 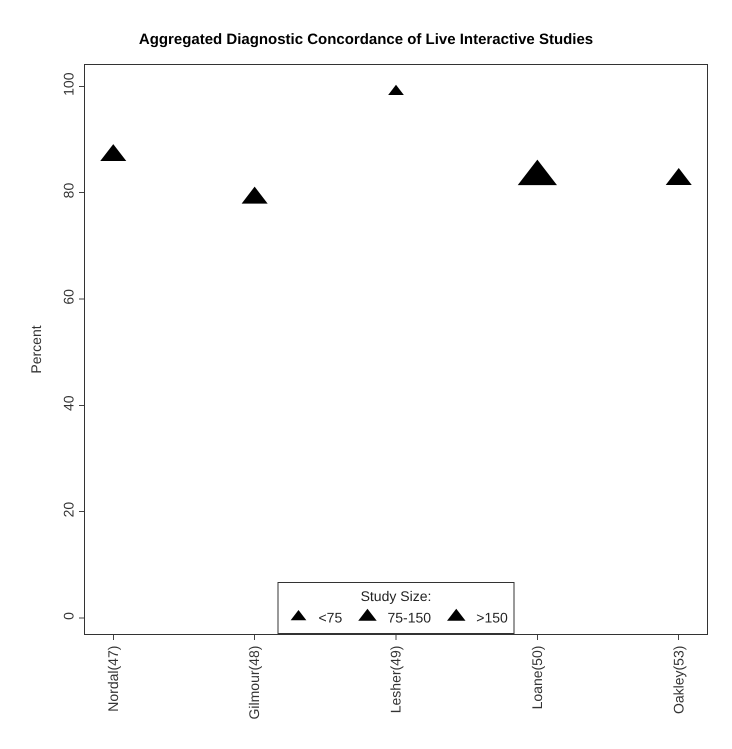 What do you see at coordinates (396, 596) in the screenshot?
I see `legend-title: Study Size:` at bounding box center [396, 596].